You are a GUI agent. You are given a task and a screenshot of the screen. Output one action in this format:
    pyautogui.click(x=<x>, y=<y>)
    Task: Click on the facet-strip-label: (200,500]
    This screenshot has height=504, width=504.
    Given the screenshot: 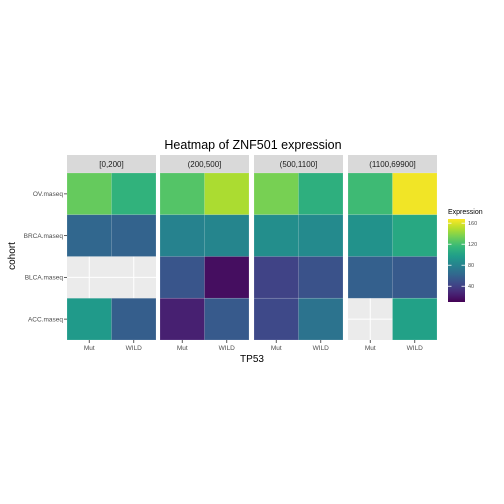 What is the action you would take?
    pyautogui.click(x=205, y=164)
    